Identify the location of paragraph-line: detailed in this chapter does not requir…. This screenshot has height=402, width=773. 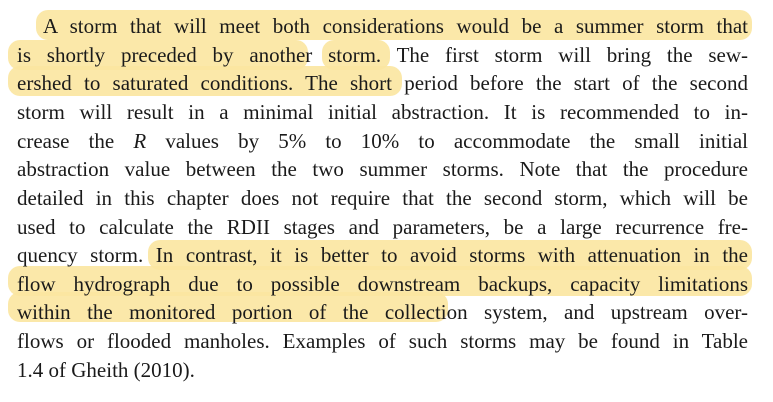
(382, 198).